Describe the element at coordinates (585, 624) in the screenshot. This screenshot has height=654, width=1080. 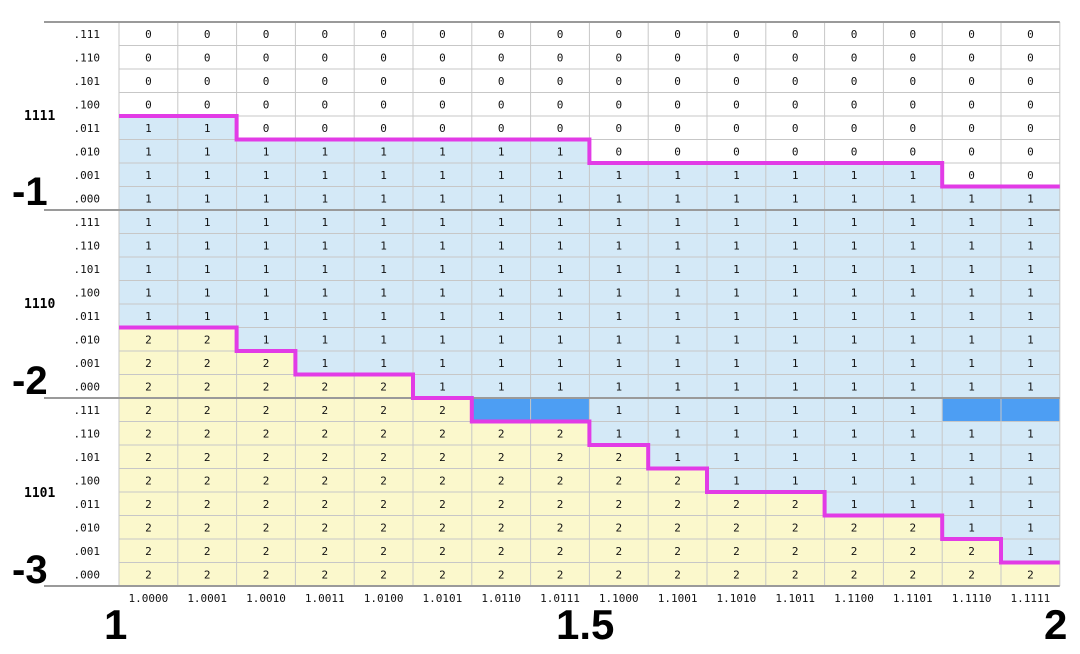
I see `axis-label-1-5: 1.5` at that location.